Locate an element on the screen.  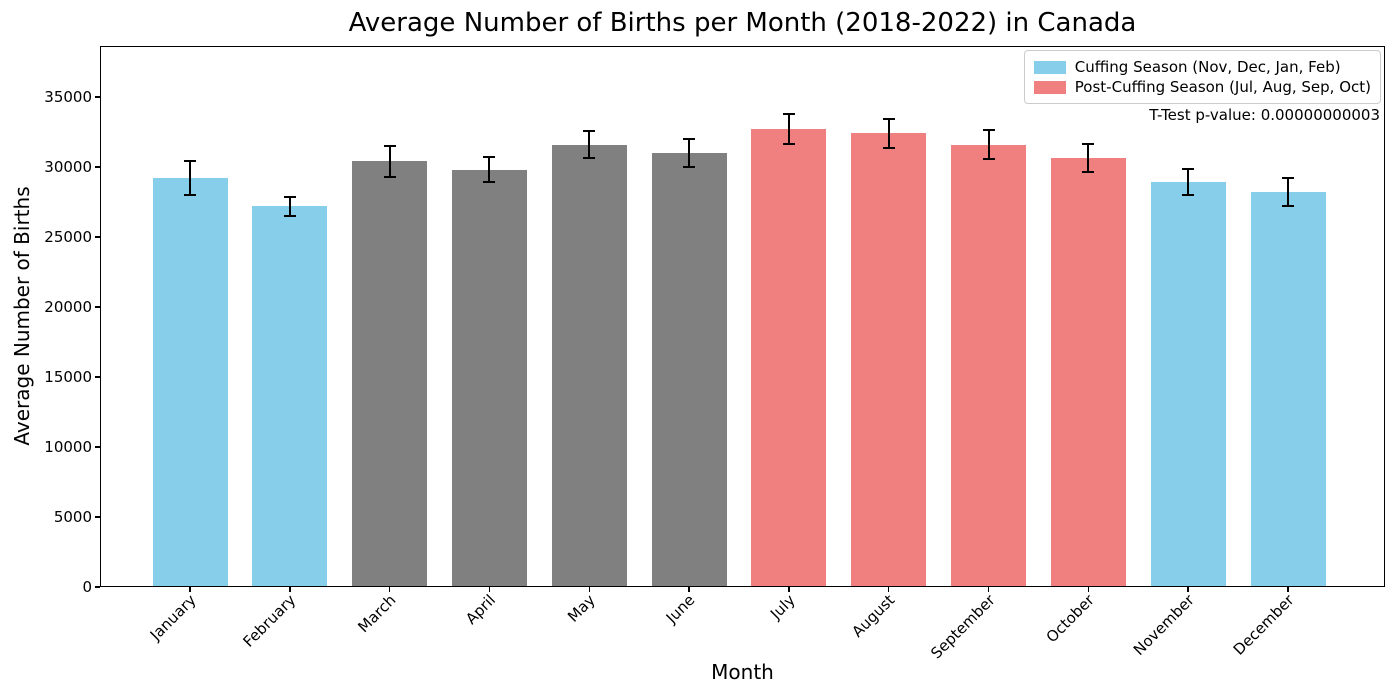
error-bar-cap-upper-february is located at coordinates (289, 197).